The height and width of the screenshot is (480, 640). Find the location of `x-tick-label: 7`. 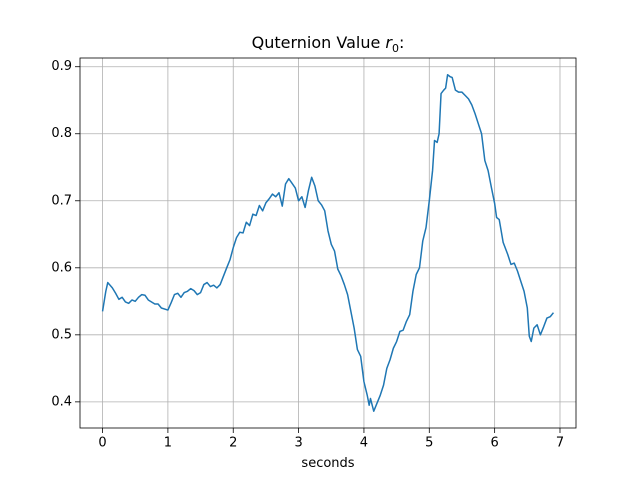

x-tick-label: 7 is located at coordinates (560, 443).